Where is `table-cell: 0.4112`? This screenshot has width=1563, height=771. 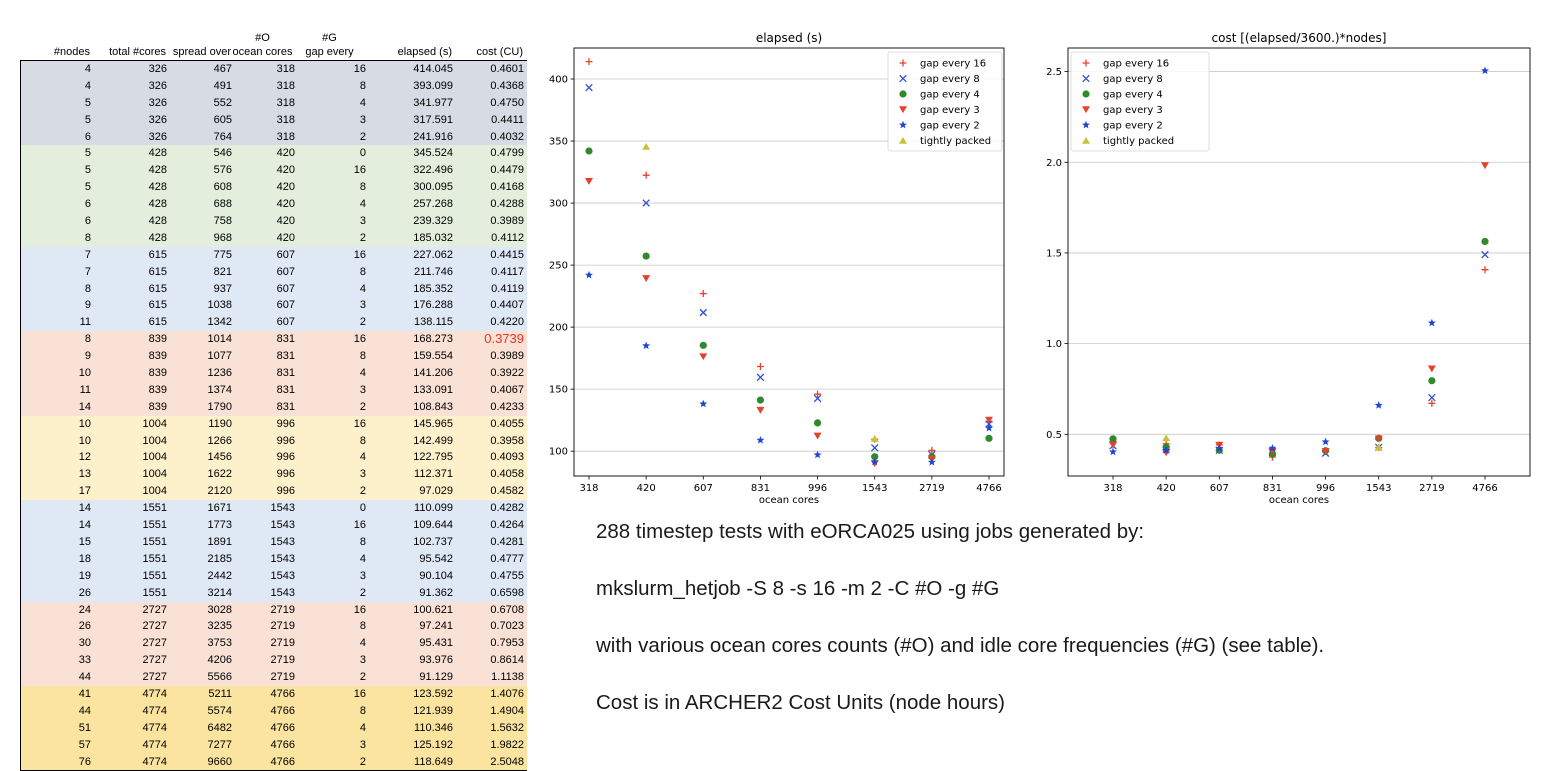 table-cell: 0.4112 is located at coordinates (507, 237).